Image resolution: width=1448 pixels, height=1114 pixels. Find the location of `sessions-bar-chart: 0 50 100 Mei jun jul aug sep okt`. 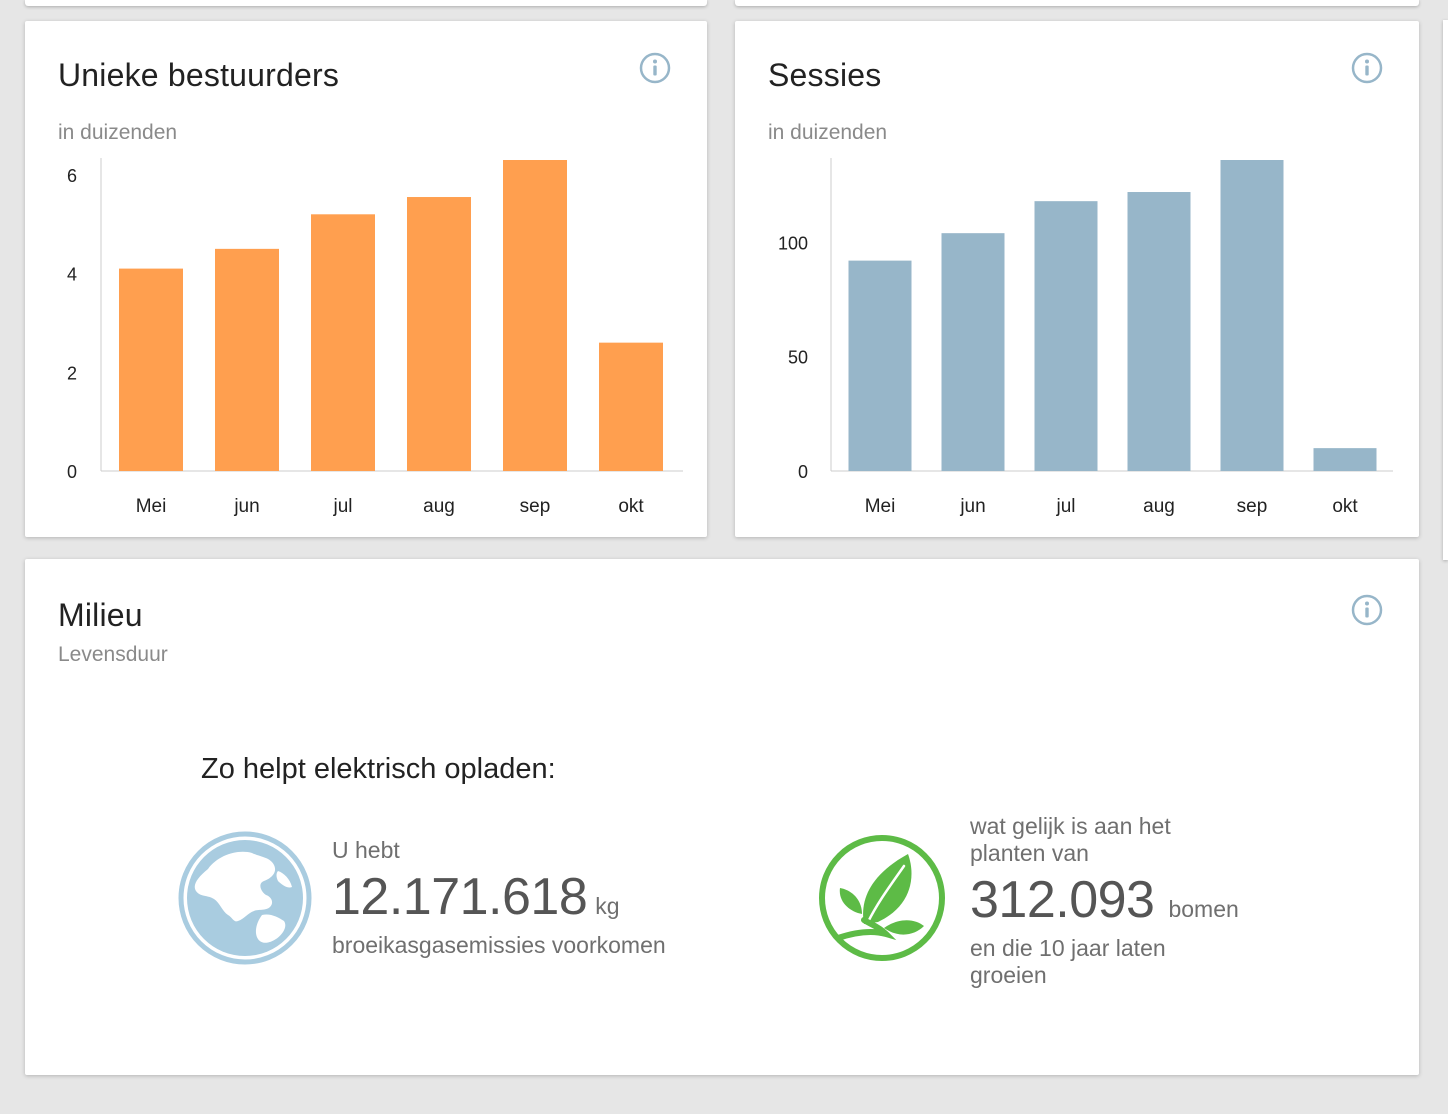

sessions-bar-chart: 0 50 100 Mei jun jul aug sep okt is located at coordinates (1085, 337).